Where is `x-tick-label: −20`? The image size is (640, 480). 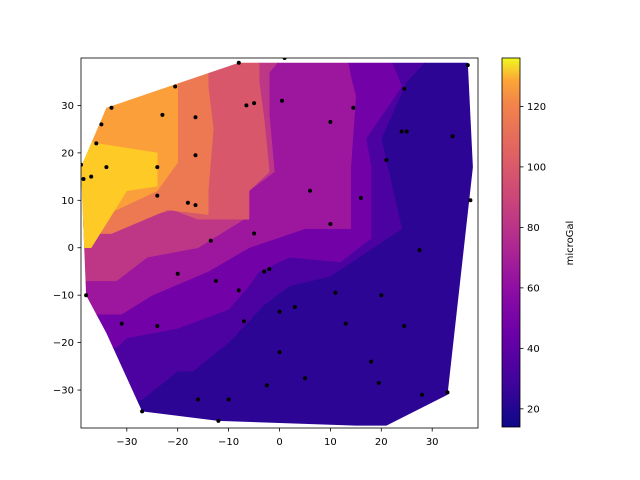
x-tick-label: −20 is located at coordinates (177, 442).